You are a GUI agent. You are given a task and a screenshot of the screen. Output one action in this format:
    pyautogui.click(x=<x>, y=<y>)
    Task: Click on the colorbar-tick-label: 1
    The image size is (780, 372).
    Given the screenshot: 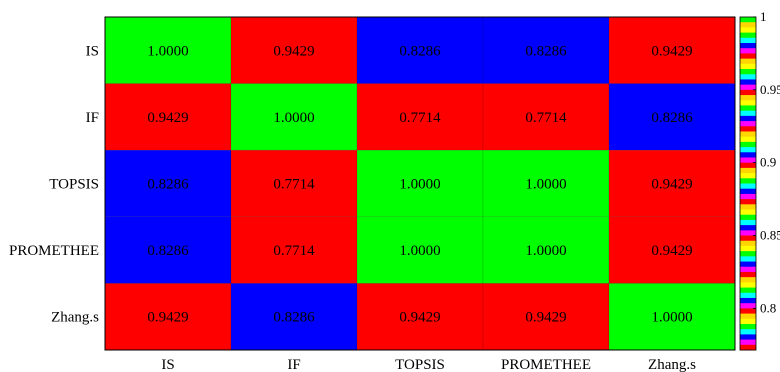 What is the action you would take?
    pyautogui.click(x=763, y=16)
    